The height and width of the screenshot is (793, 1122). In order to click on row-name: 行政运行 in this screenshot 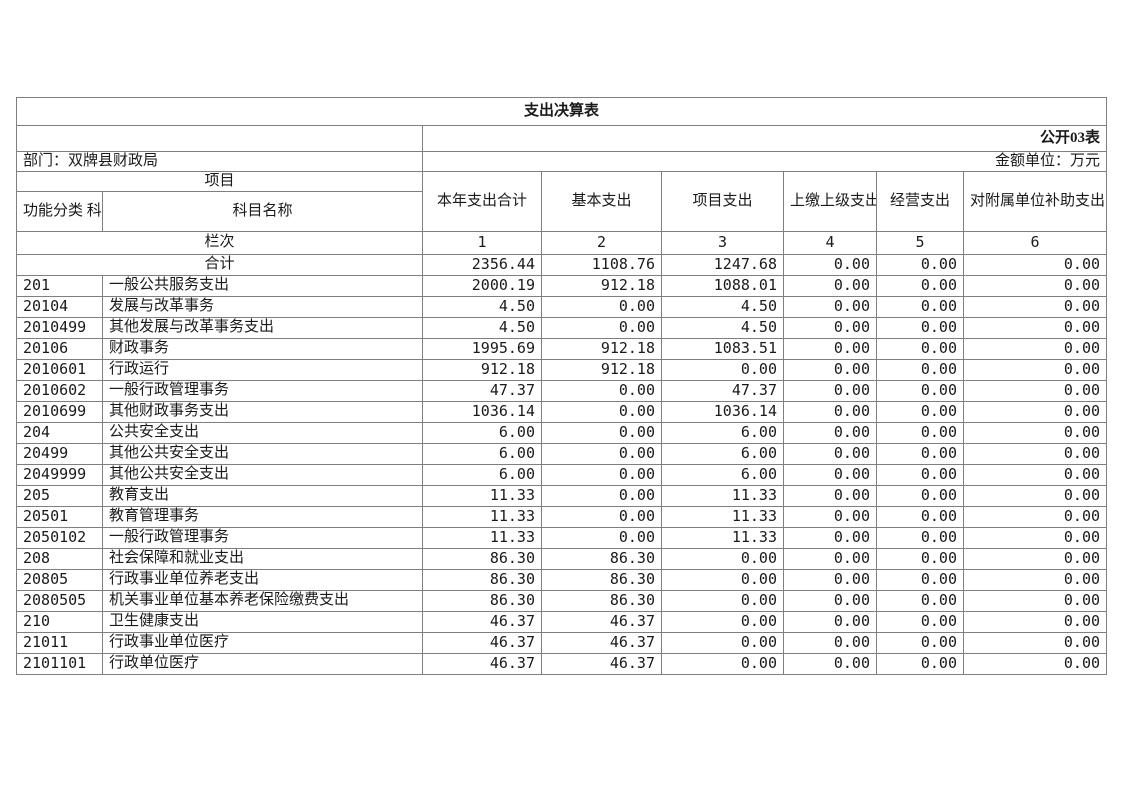, I will do `click(262, 369)`.